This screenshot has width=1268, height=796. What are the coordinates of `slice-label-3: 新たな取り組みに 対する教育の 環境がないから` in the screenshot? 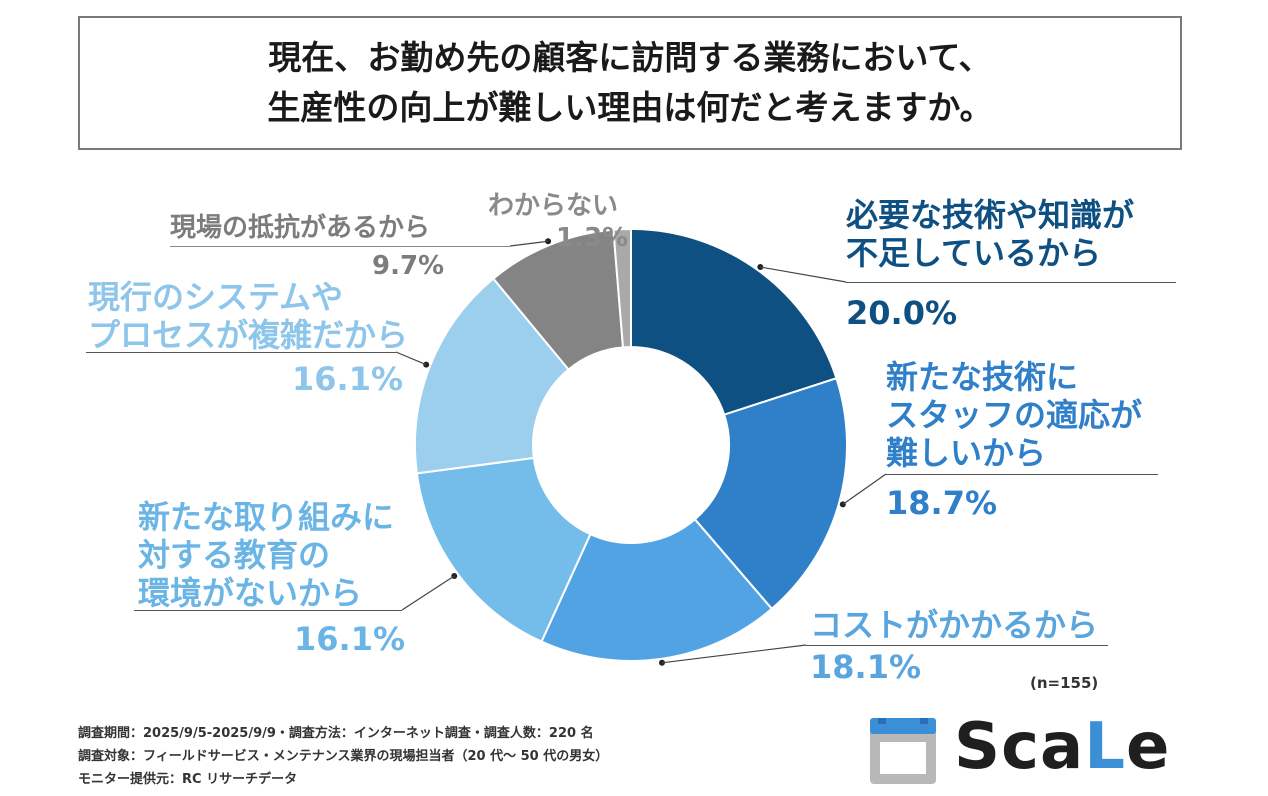 It's located at (266, 555).